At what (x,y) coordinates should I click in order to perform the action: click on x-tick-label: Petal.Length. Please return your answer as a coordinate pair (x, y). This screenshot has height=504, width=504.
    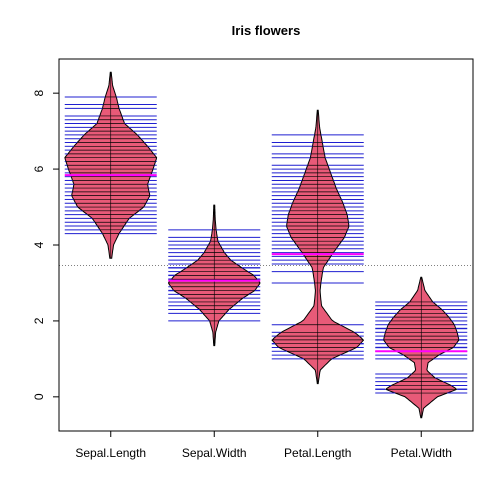
    Looking at the image, I should click on (317, 453).